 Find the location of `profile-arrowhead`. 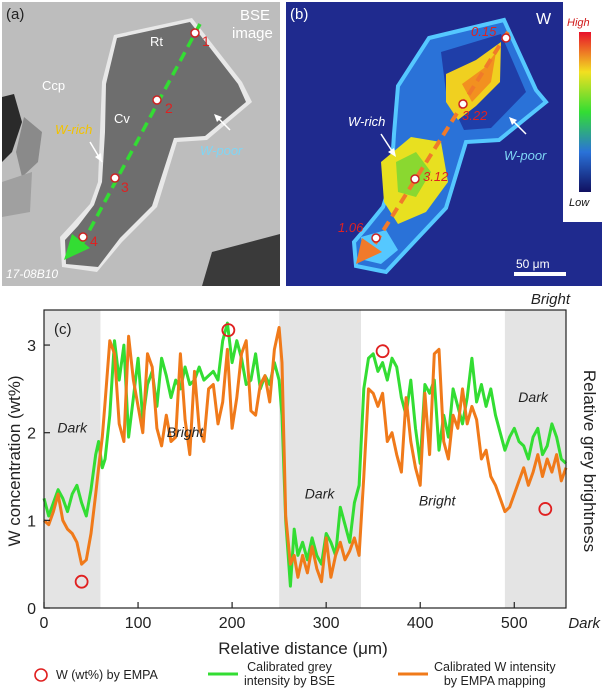

profile-arrowhead is located at coordinates (77, 247).